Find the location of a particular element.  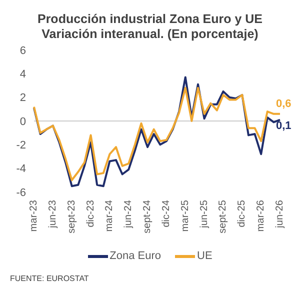

x-tick-label: jun-23 is located at coordinates (52, 214).